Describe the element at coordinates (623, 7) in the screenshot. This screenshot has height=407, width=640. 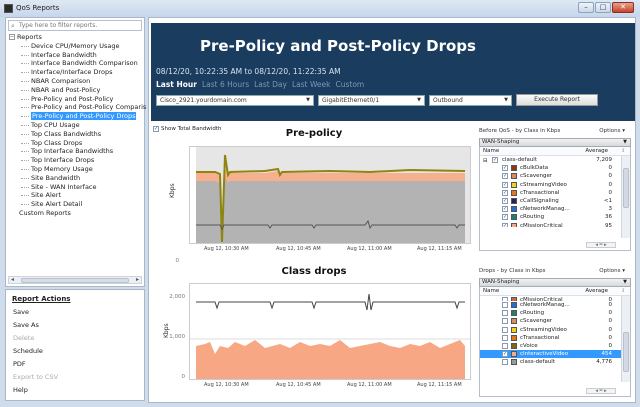
I see `close-button: ✕` at that location.